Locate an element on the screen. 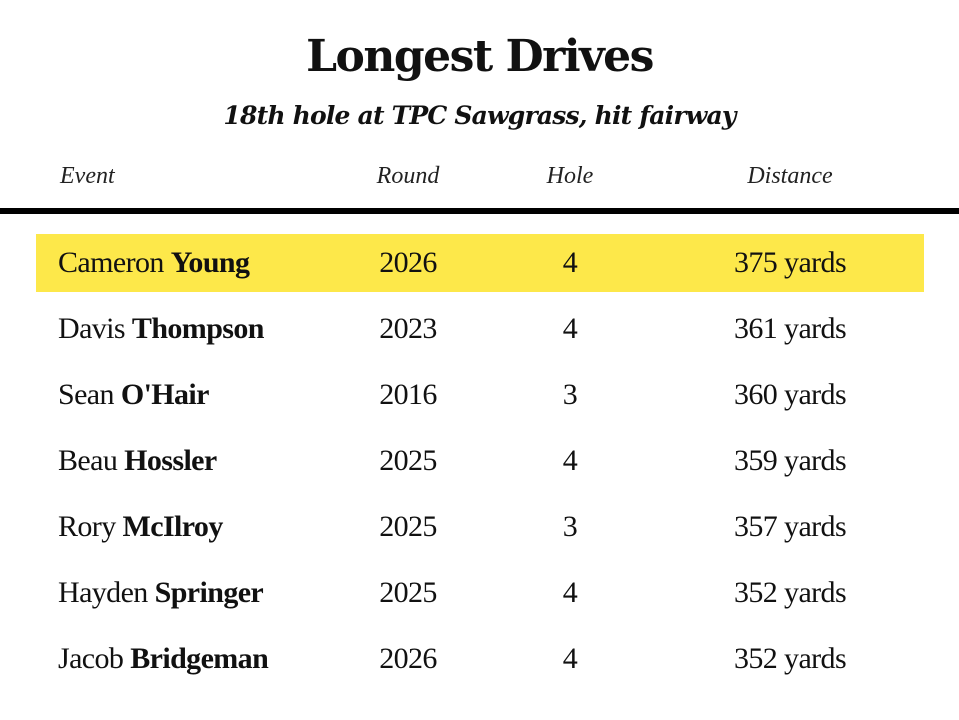  player-name: Sean O'Hair is located at coordinates (133, 395).